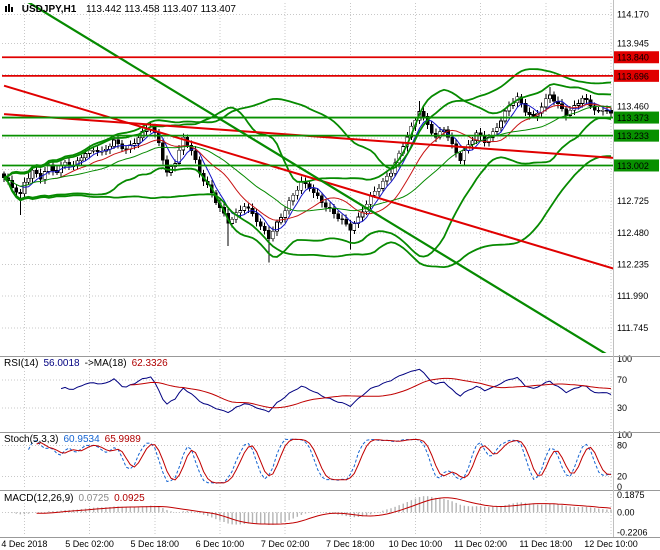 The height and width of the screenshot is (550, 660). What do you see at coordinates (21, 363) in the screenshot?
I see `rsi-name: RSI(14)` at bounding box center [21, 363].